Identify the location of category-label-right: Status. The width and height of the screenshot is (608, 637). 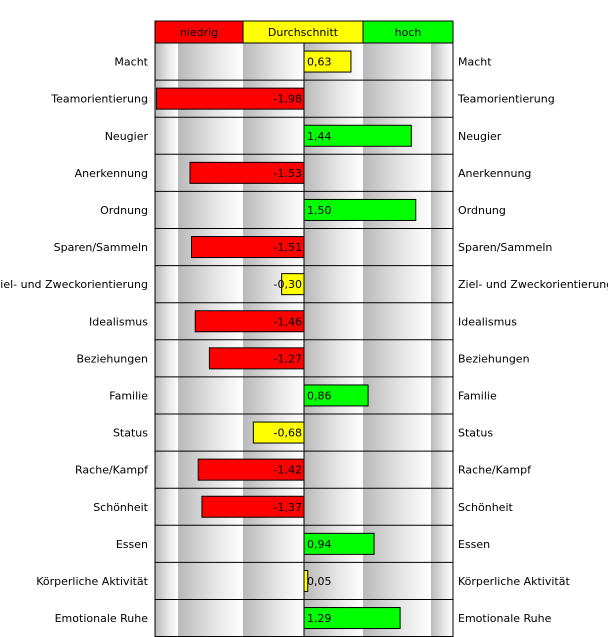
(475, 433).